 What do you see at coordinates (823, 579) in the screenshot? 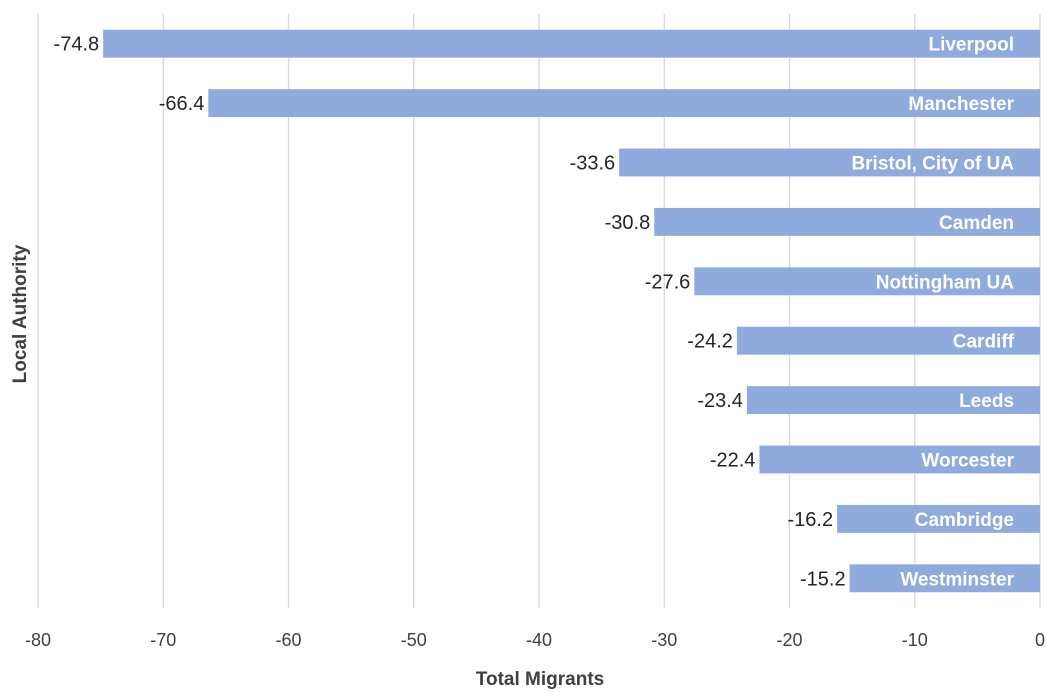
I see `value-label: -15.2` at bounding box center [823, 579].